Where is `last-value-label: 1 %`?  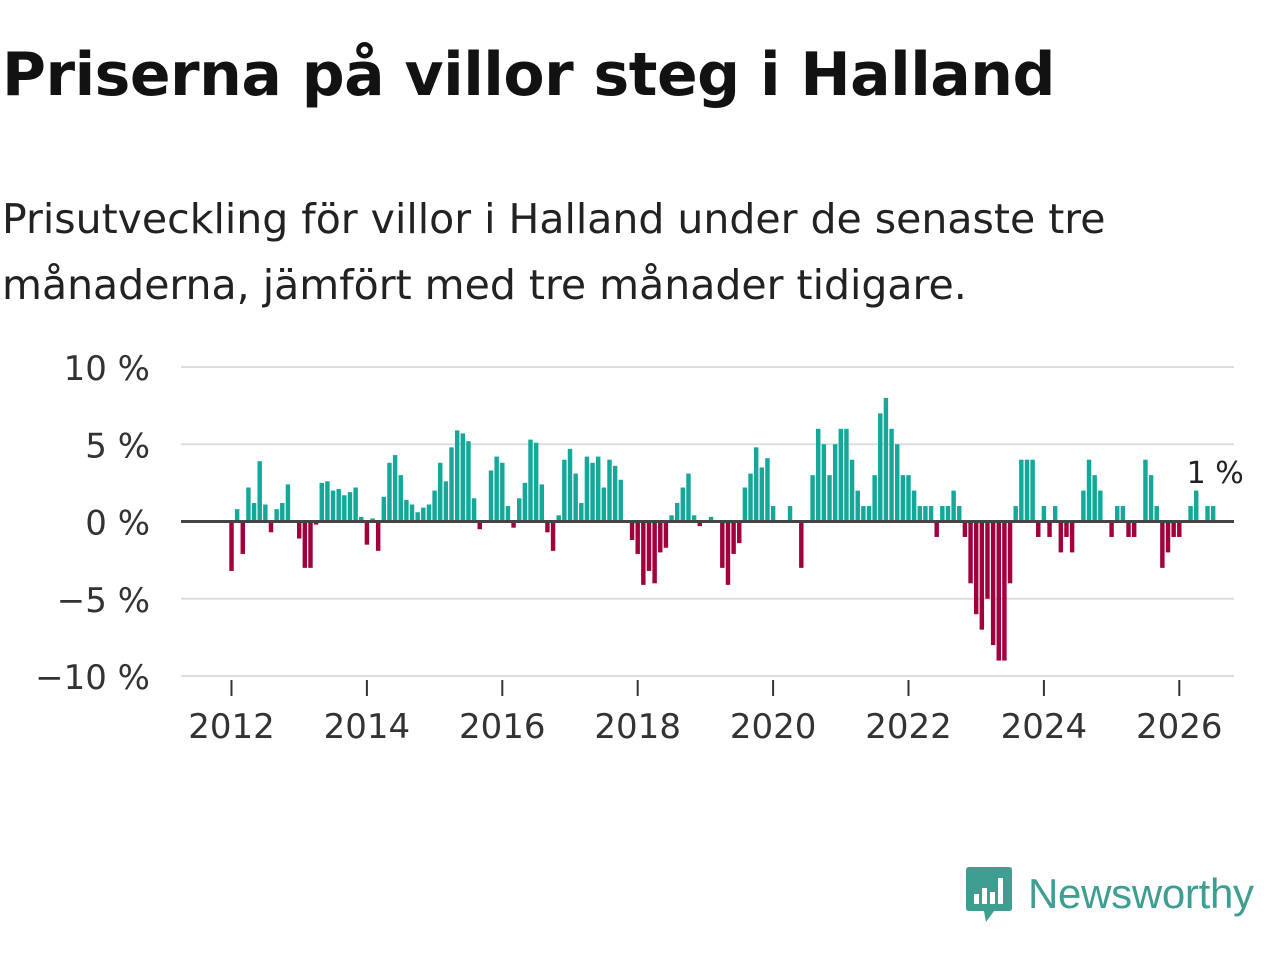
last-value-label: 1 % is located at coordinates (1215, 473).